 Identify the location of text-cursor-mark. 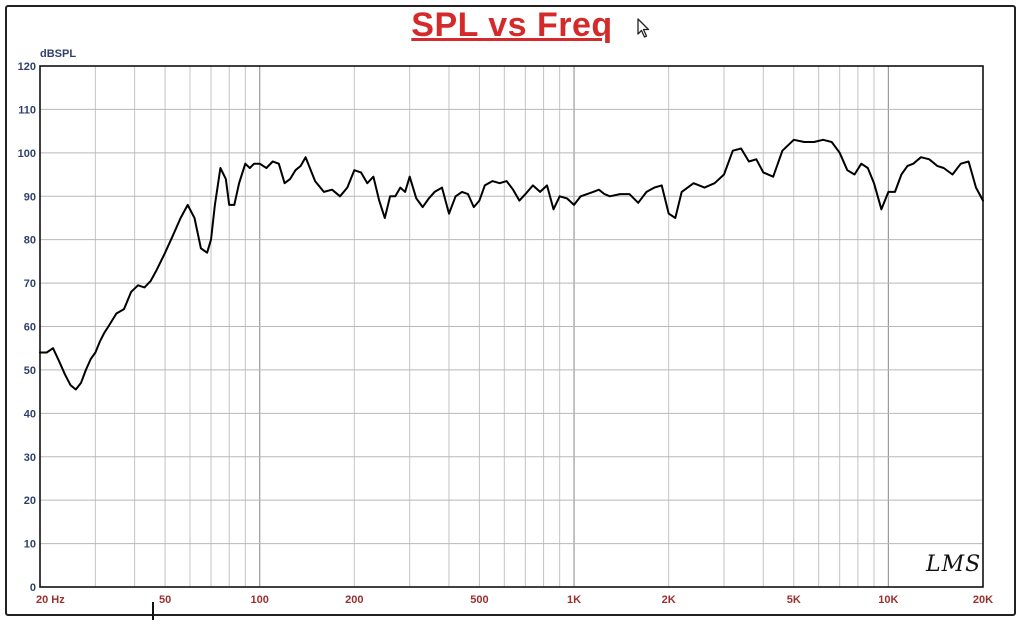
(153, 611).